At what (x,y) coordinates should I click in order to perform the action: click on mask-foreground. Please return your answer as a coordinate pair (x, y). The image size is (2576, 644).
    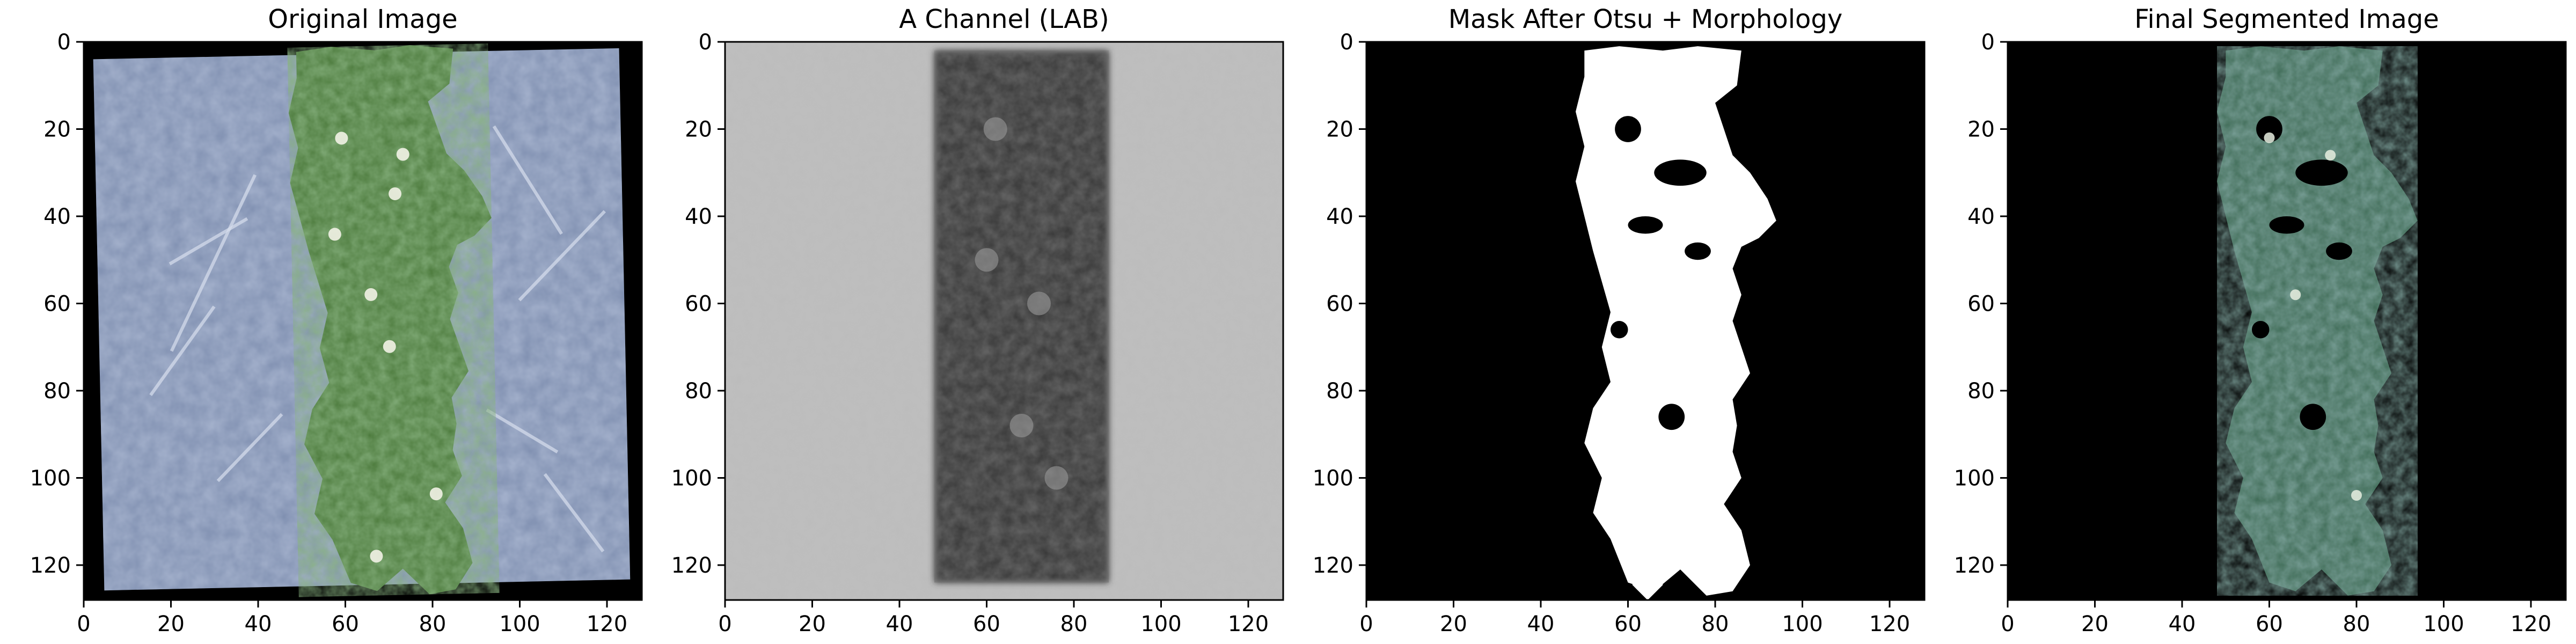
    Looking at the image, I should click on (1676, 321).